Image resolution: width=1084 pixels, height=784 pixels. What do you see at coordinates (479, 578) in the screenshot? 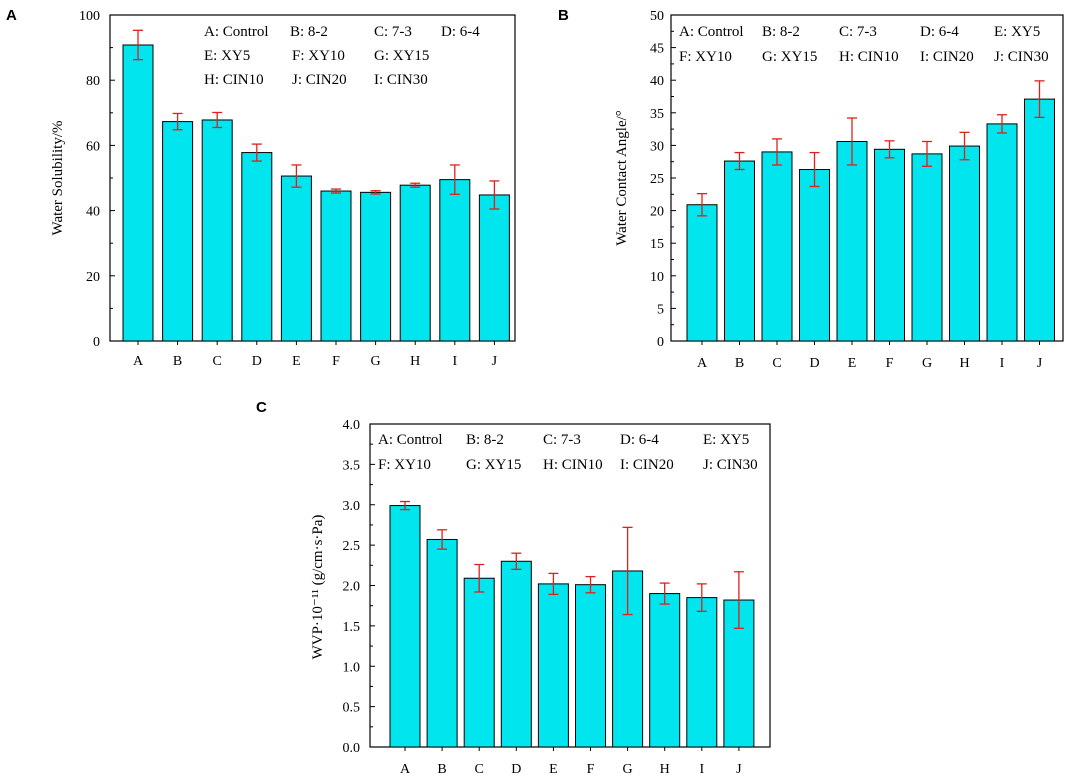
I see `error-bar-c-c` at bounding box center [479, 578].